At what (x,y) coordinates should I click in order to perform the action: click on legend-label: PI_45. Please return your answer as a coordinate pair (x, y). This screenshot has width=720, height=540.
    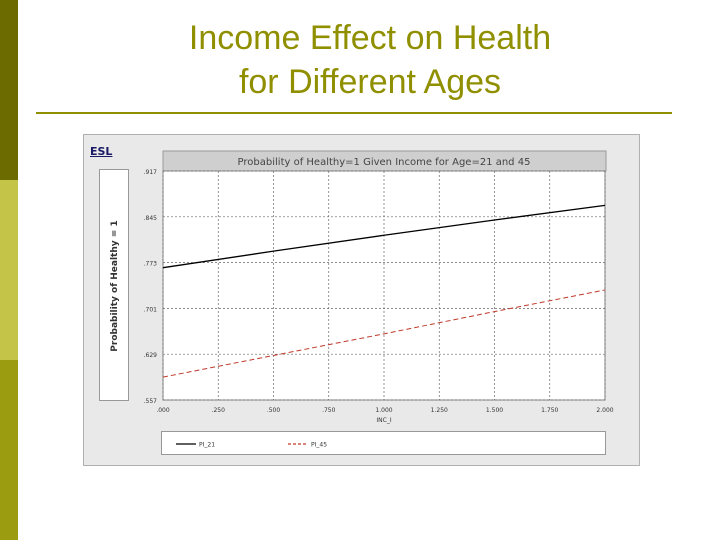
    Looking at the image, I should click on (319, 445).